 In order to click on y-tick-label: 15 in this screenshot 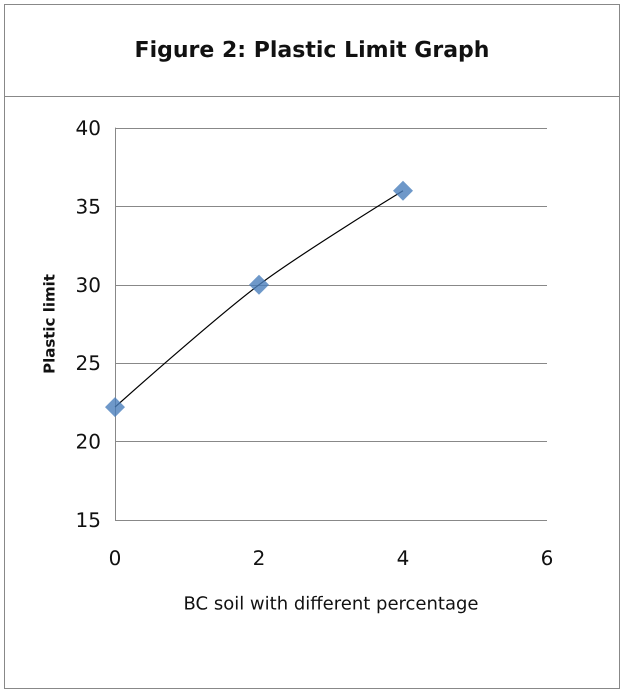, I will do `click(88, 520)`.